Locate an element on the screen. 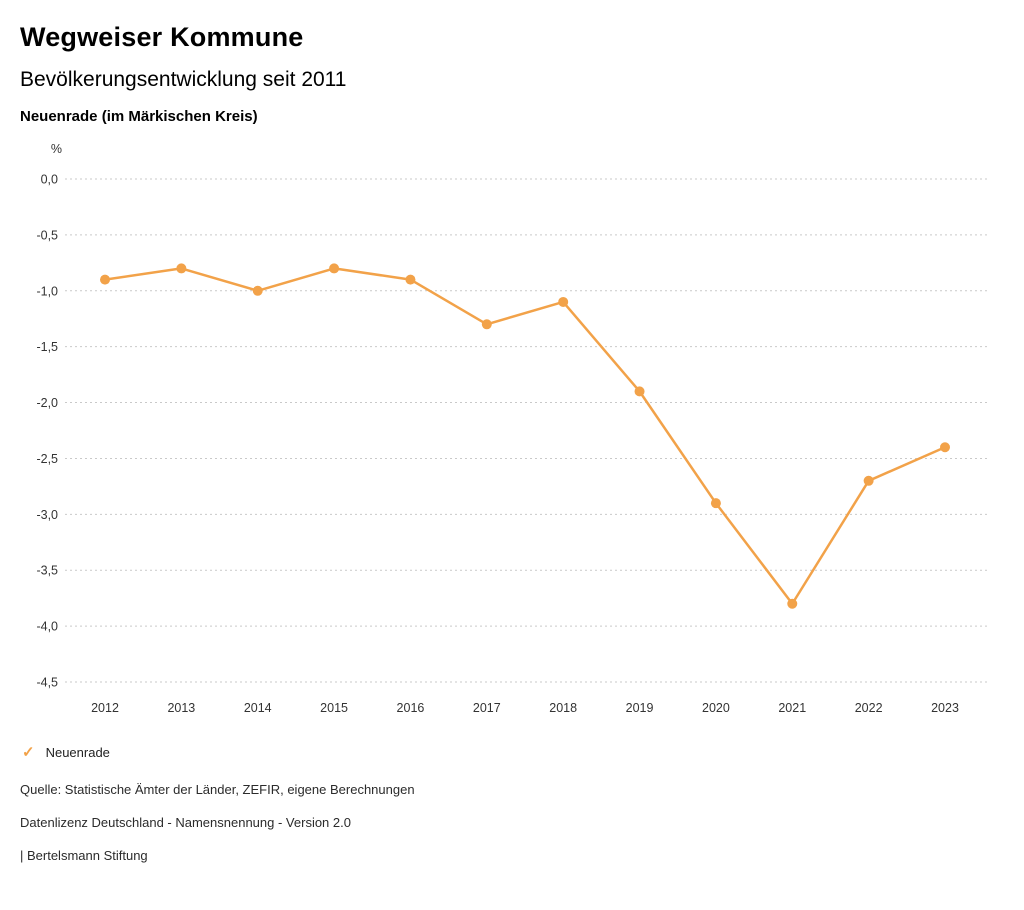 The height and width of the screenshot is (910, 1024). page-title: Wegweiser Kommune is located at coordinates (162, 37).